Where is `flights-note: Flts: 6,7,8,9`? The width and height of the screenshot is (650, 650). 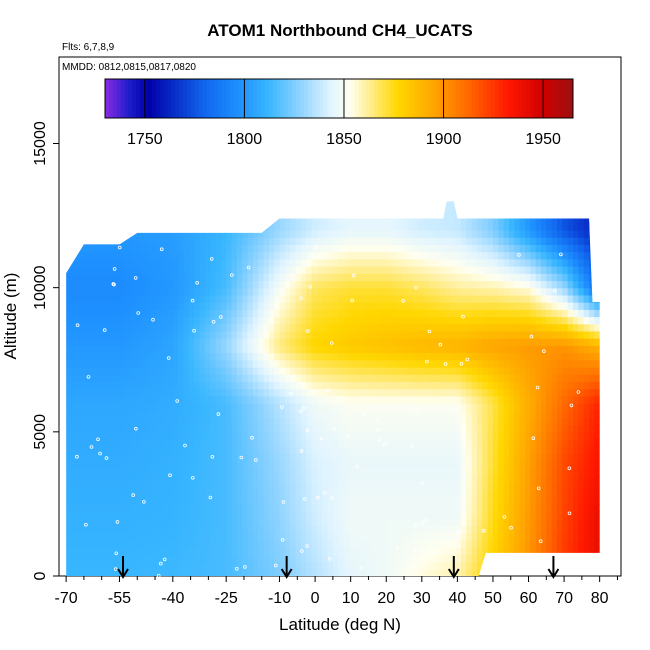 flights-note: Flts: 6,7,8,9 is located at coordinates (88, 47).